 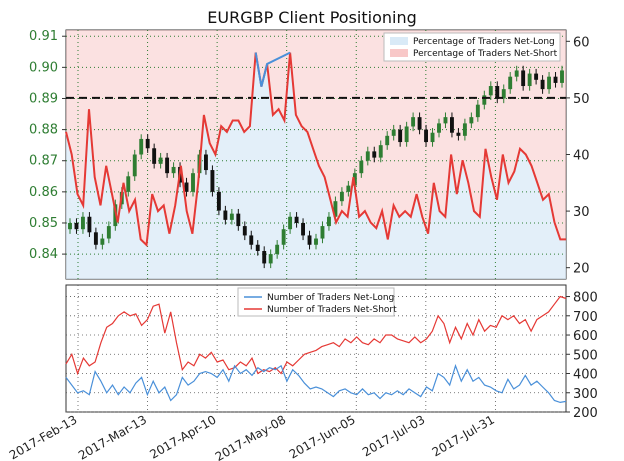 I want to click on lower-tick-label: 800, so click(x=585, y=298).